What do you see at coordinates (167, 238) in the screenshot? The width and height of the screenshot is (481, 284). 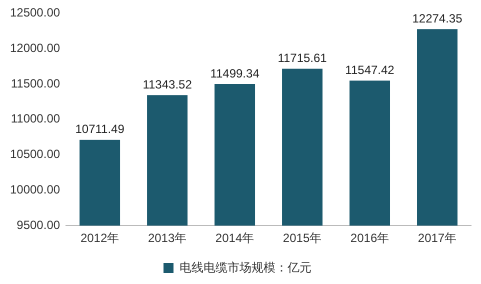 I see `x-tick-label: 2013年` at bounding box center [167, 238].